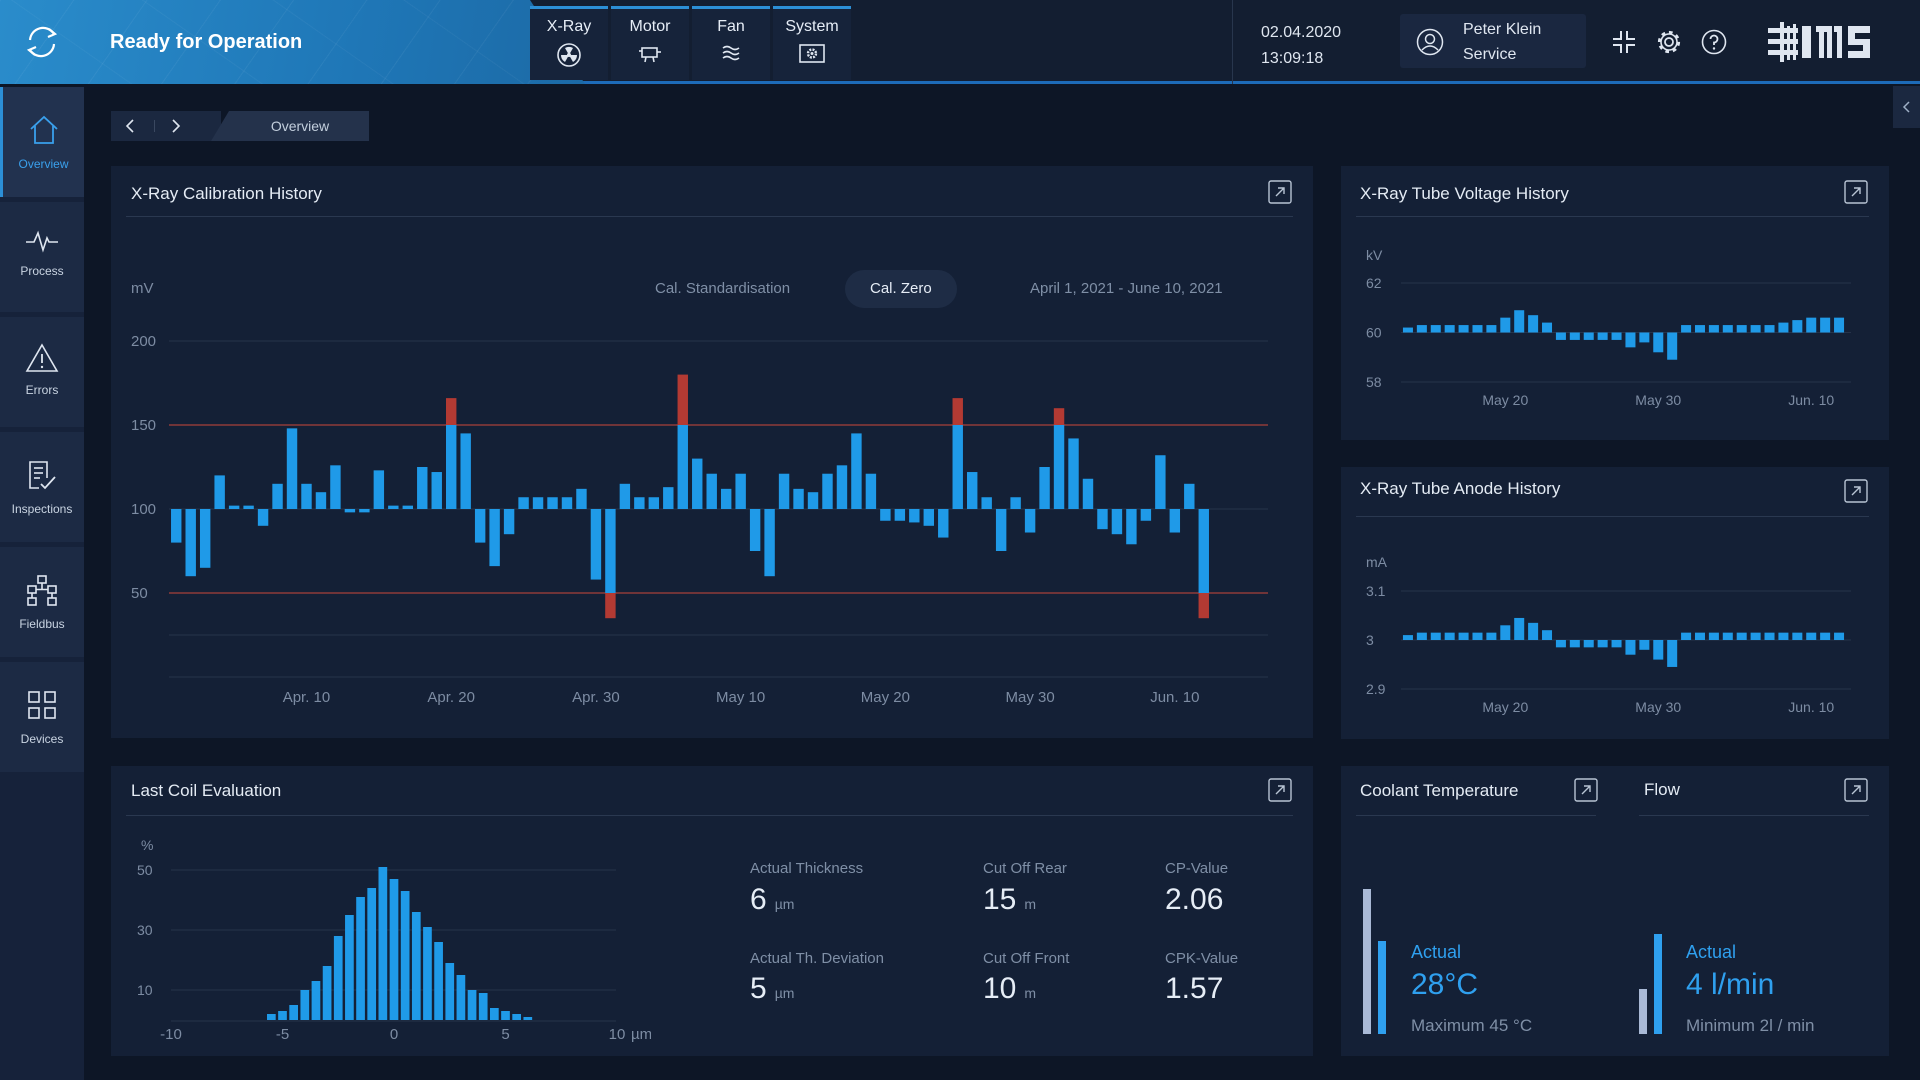  Describe the element at coordinates (1126, 288) in the screenshot. I see `date-range: April 1, 2021 - June 10, 2021` at that location.